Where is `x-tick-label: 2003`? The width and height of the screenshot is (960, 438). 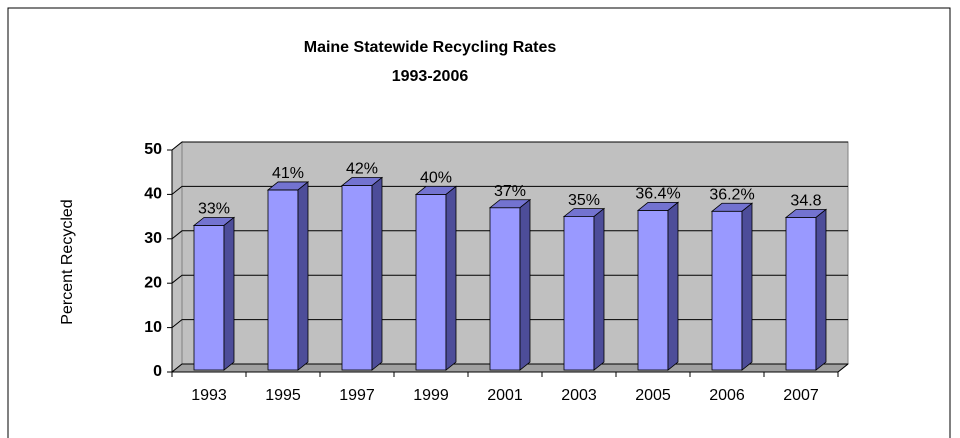 x-tick-label: 2003 is located at coordinates (579, 395).